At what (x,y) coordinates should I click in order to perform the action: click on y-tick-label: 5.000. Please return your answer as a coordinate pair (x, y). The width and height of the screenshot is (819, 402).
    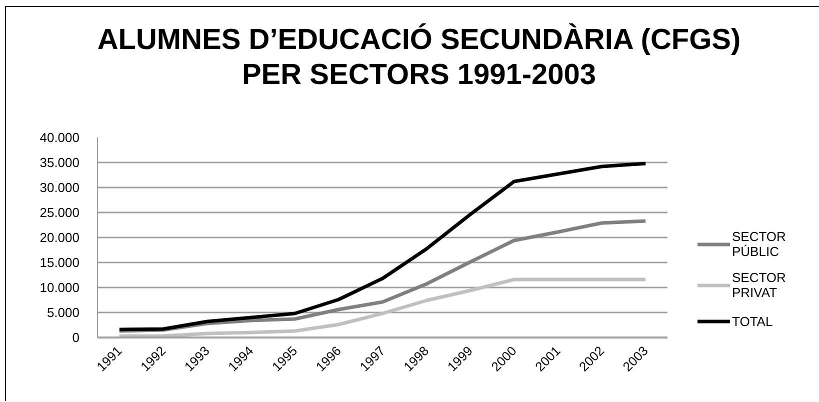
    Looking at the image, I should click on (63, 312).